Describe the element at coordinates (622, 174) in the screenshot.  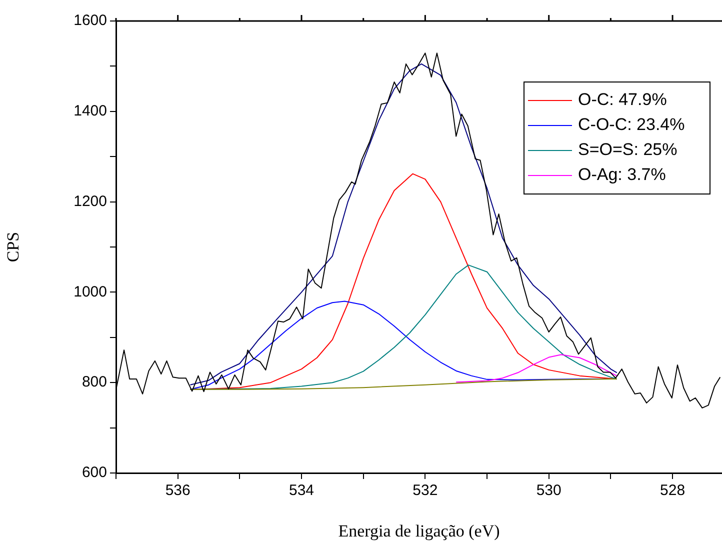
I see `legend-label: O-Ag: 3.7%` at that location.